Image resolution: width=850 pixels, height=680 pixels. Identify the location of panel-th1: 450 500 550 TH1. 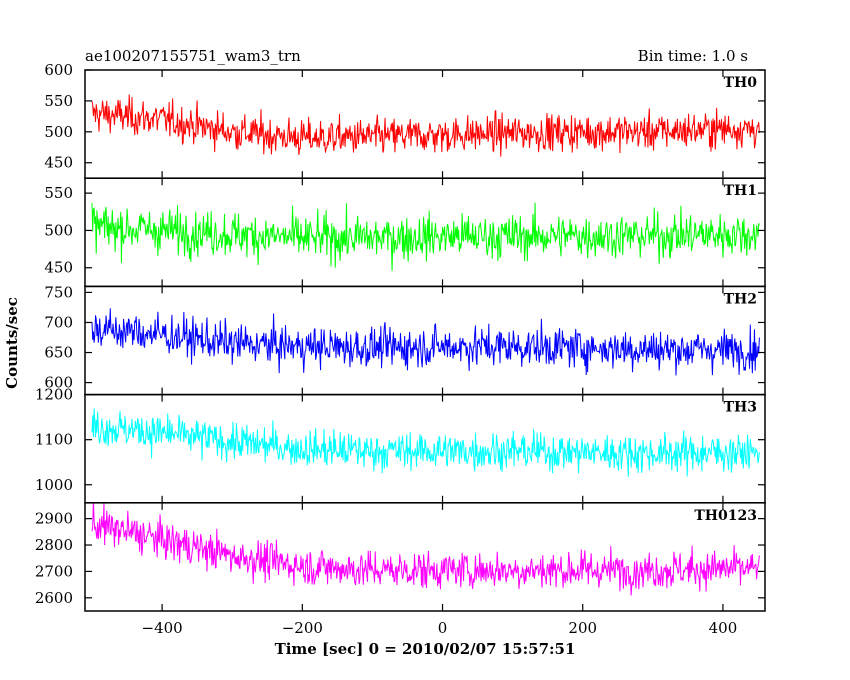
(405, 232).